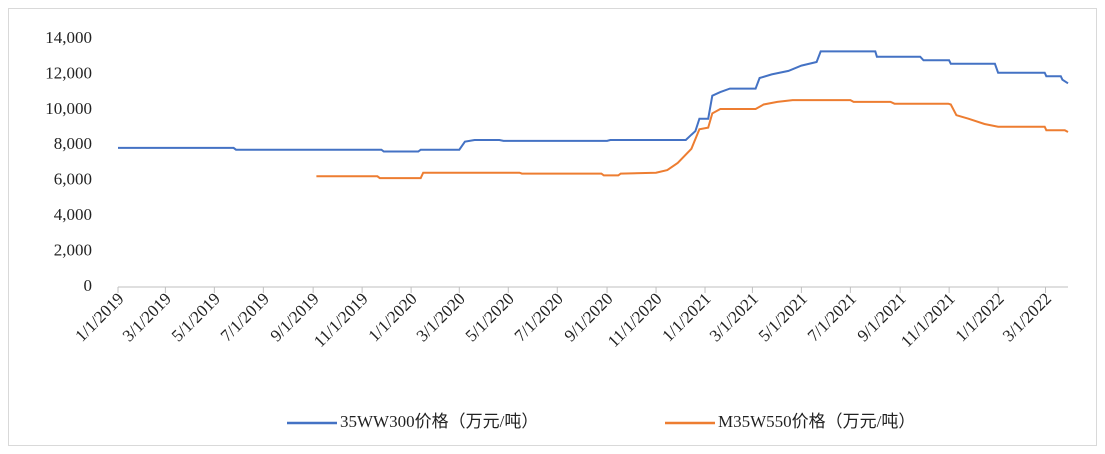  I want to click on y-tick-label: 12,000, so click(68, 72).